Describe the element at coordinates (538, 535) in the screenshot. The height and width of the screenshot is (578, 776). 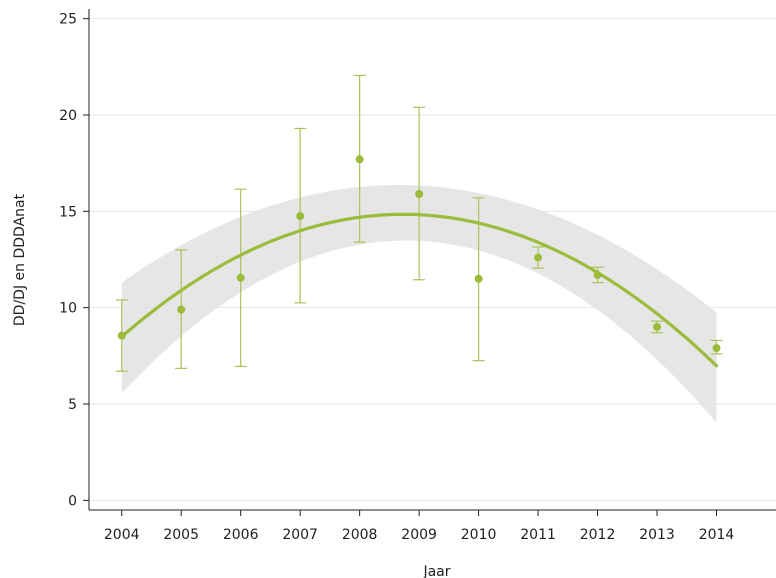
I see `x-tick-label: 2011` at that location.